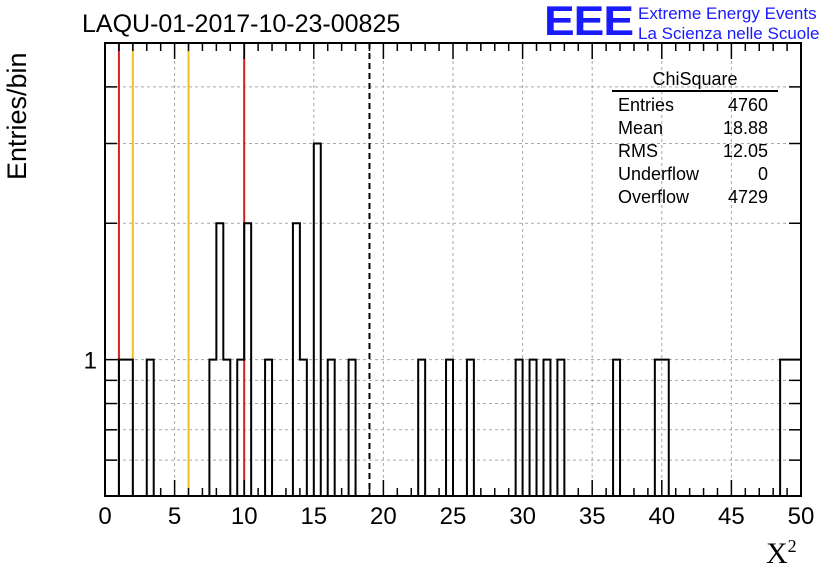 Image resolution: width=836 pixels, height=572 pixels. What do you see at coordinates (90, 361) in the screenshot?
I see `y-tick-label: 1` at bounding box center [90, 361].